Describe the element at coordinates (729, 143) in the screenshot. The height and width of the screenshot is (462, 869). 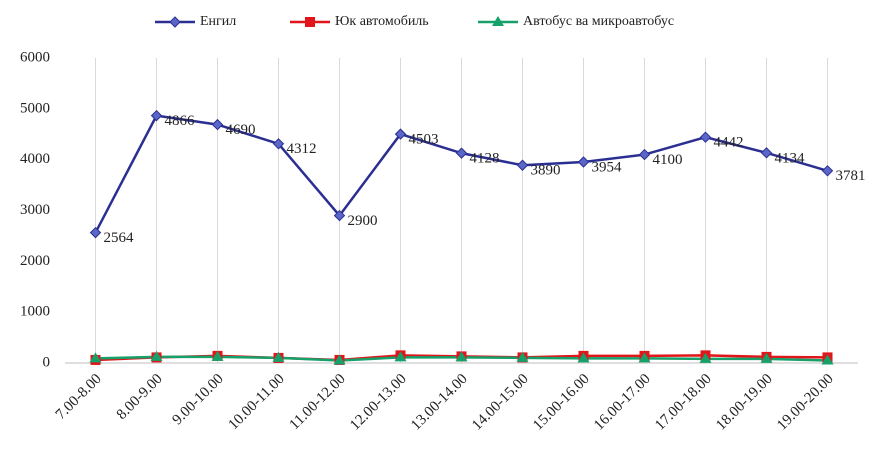
I see `data-label: 4442` at that location.